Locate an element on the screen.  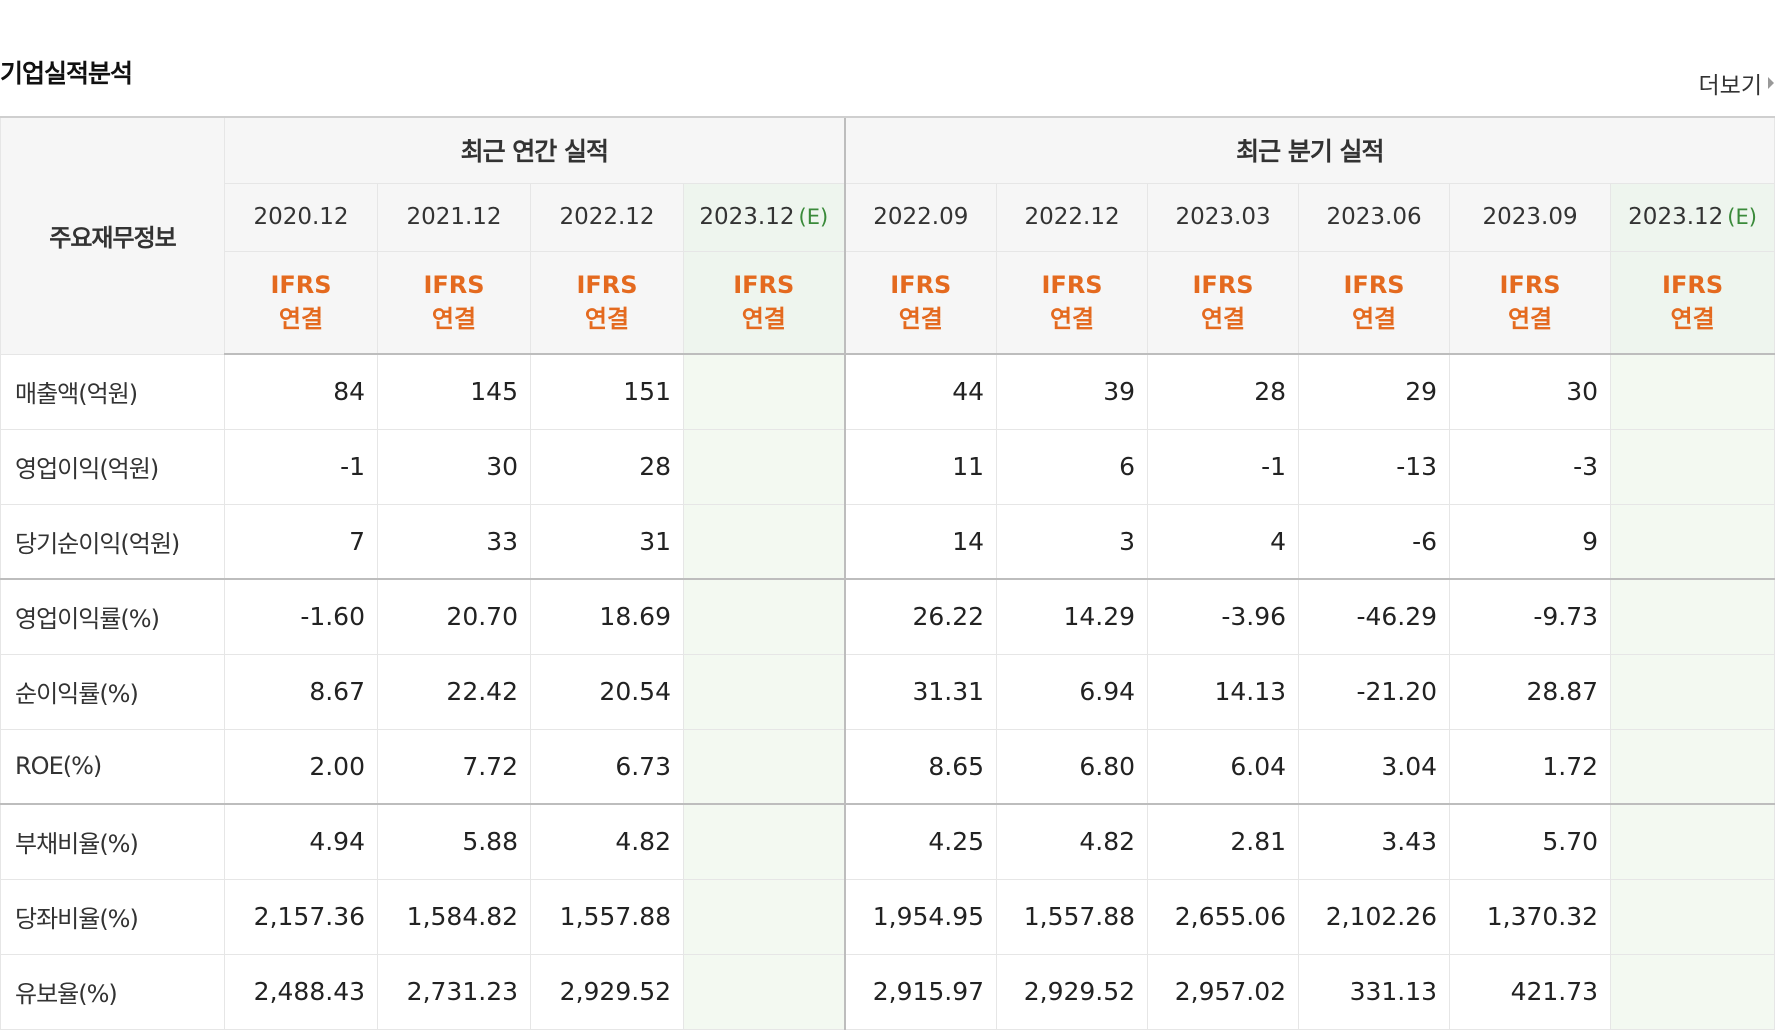
value-cell: 44 is located at coordinates (920, 391).